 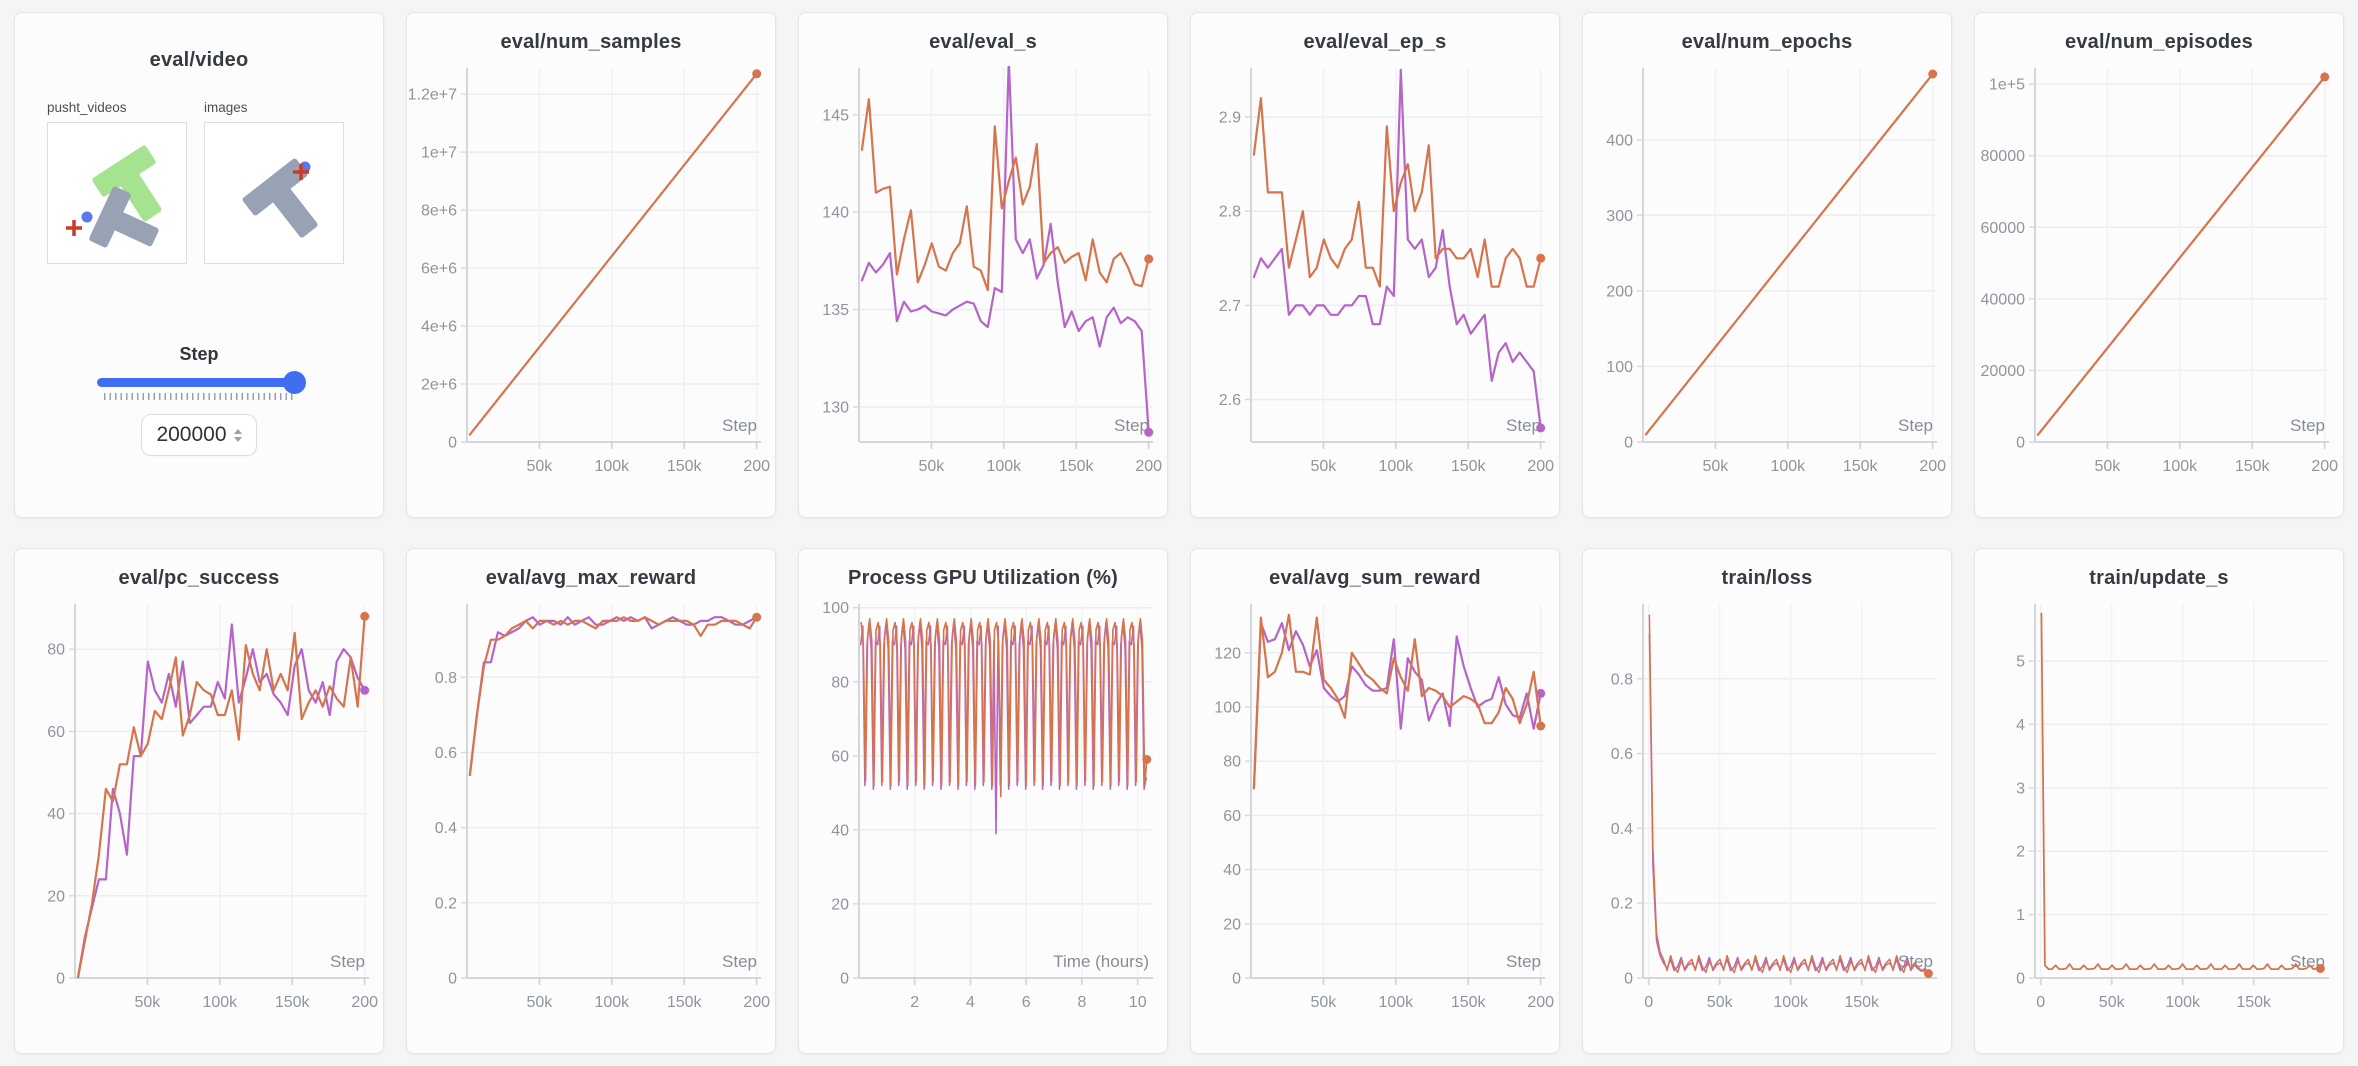 I want to click on svg-text: 2.7, so click(x=1230, y=306).